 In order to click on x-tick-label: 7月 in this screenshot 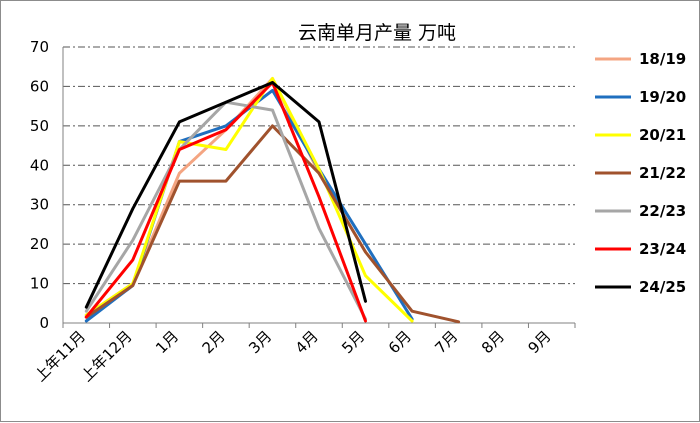, I will do `click(446, 342)`.